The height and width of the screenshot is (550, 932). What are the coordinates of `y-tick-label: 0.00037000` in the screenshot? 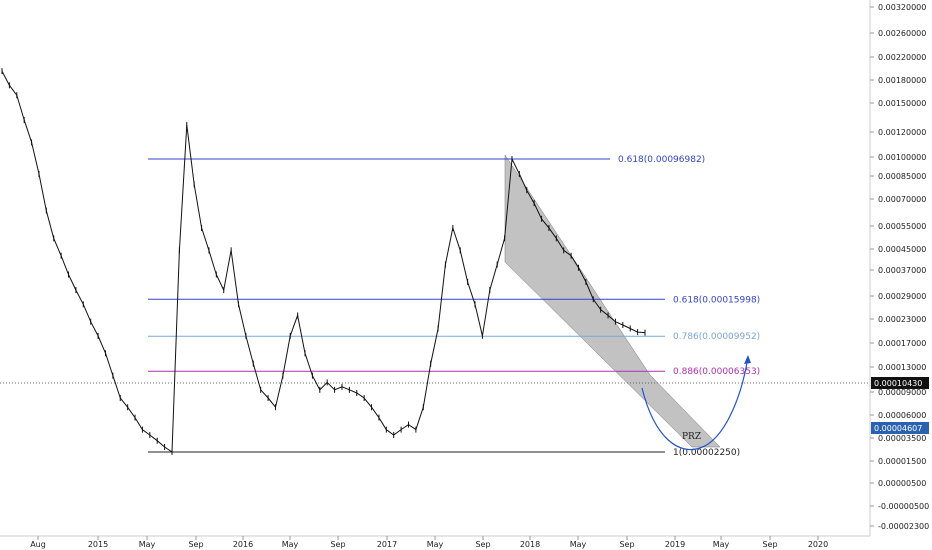 It's located at (902, 270).